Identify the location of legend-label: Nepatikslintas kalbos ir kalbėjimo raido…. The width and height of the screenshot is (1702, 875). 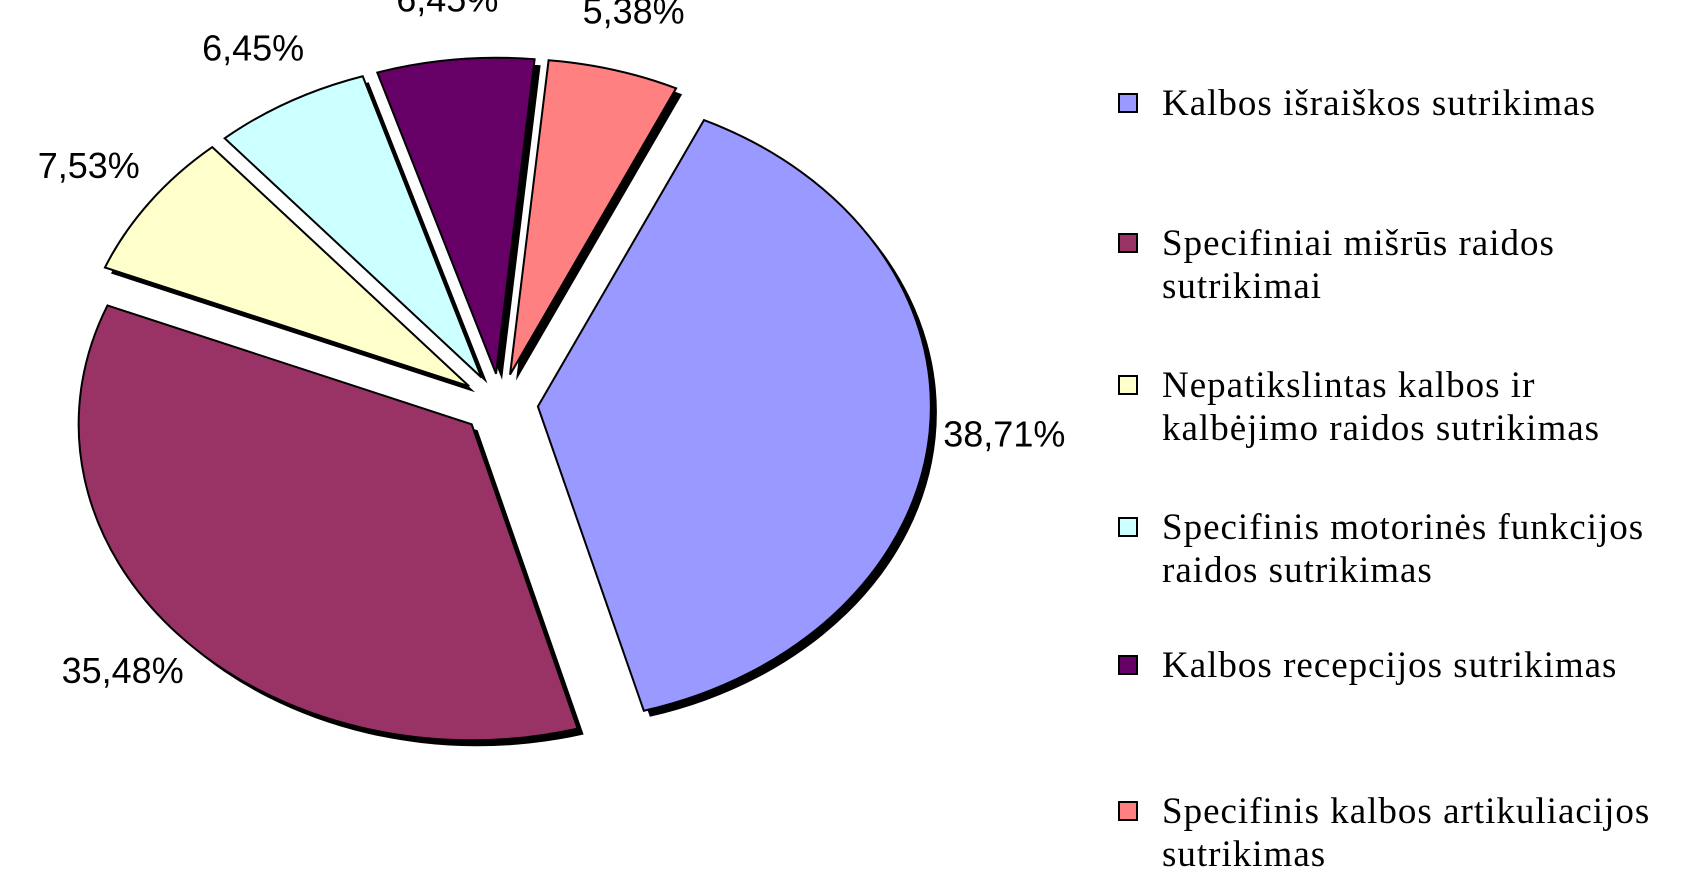
(1381, 407).